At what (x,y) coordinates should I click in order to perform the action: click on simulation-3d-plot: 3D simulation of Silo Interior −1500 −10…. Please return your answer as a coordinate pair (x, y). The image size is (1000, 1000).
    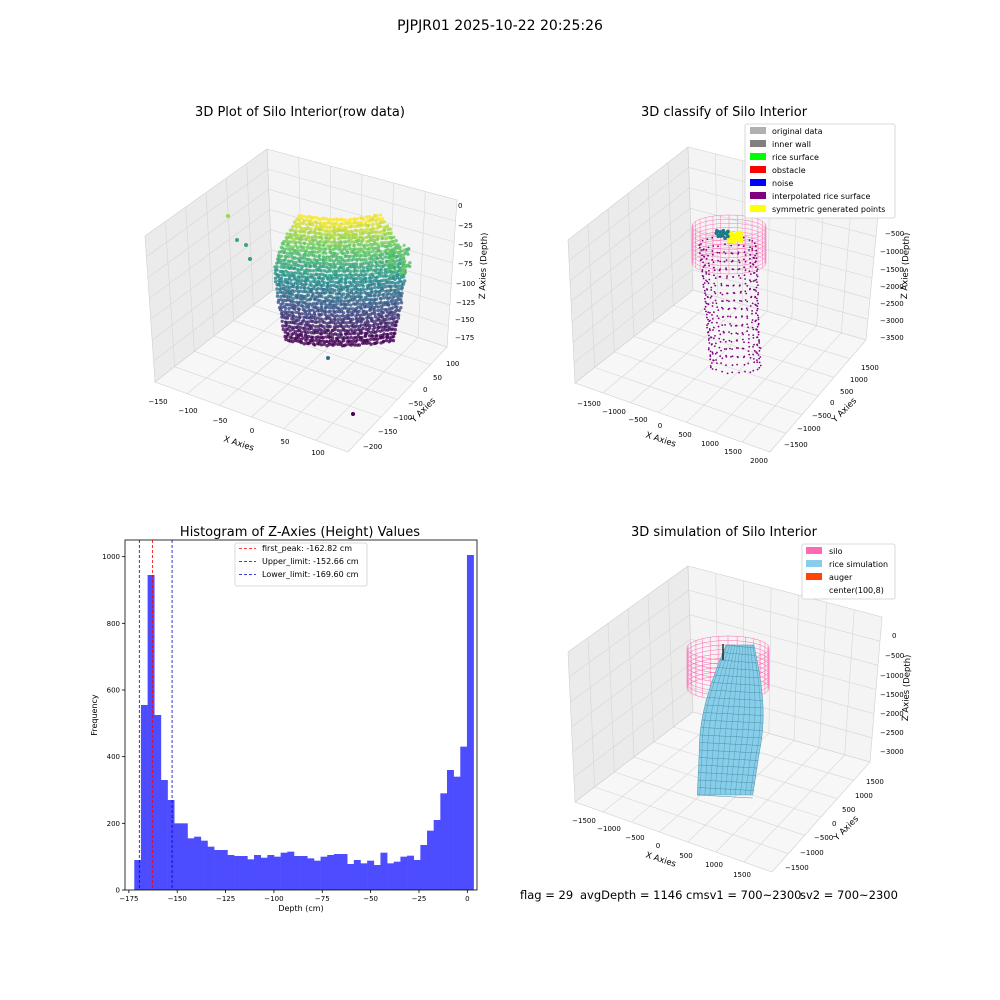
    Looking at the image, I should click on (740, 702).